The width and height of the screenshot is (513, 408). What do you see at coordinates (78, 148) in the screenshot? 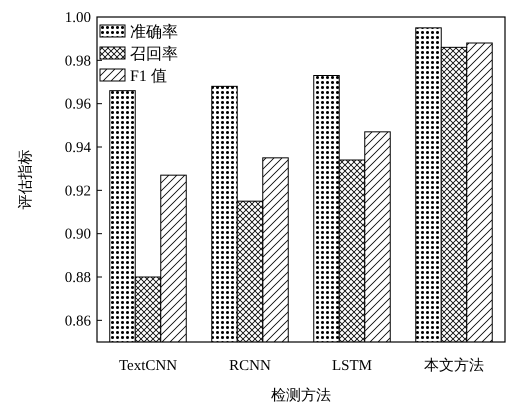
I see `y-tick-label: 0.94` at bounding box center [78, 148].